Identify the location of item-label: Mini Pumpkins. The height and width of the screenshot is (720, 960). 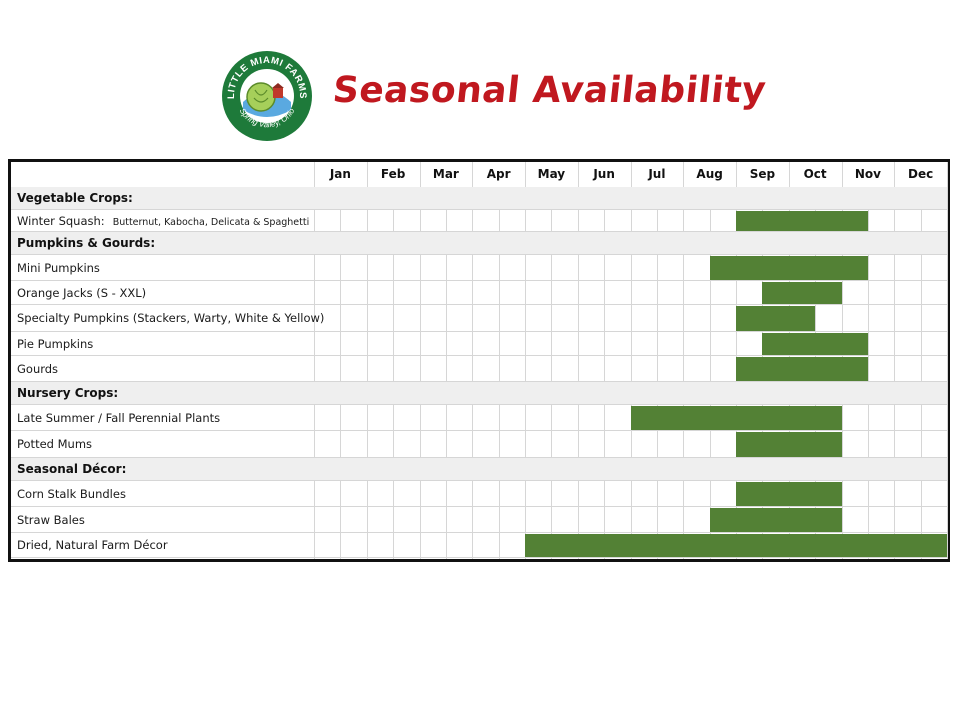
(58, 268).